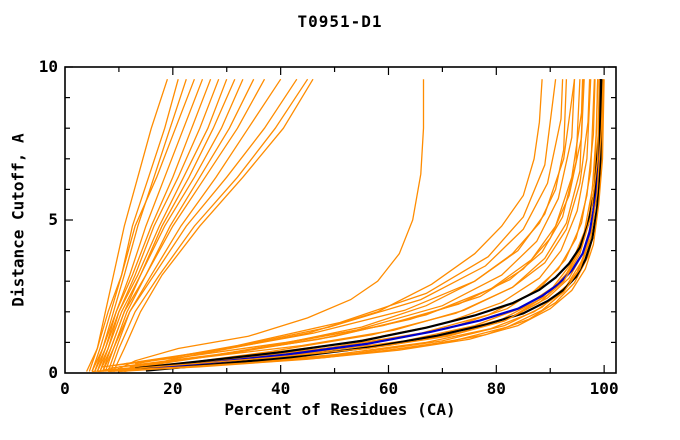 The width and height of the screenshot is (680, 440). What do you see at coordinates (135, 225) in the screenshot?
I see `model-L2-curve` at bounding box center [135, 225].